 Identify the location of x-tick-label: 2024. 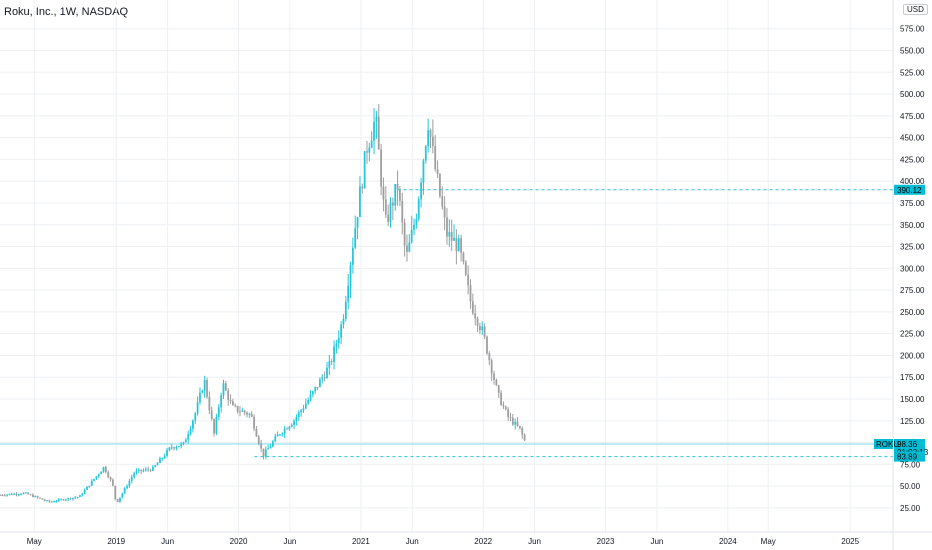
(728, 541).